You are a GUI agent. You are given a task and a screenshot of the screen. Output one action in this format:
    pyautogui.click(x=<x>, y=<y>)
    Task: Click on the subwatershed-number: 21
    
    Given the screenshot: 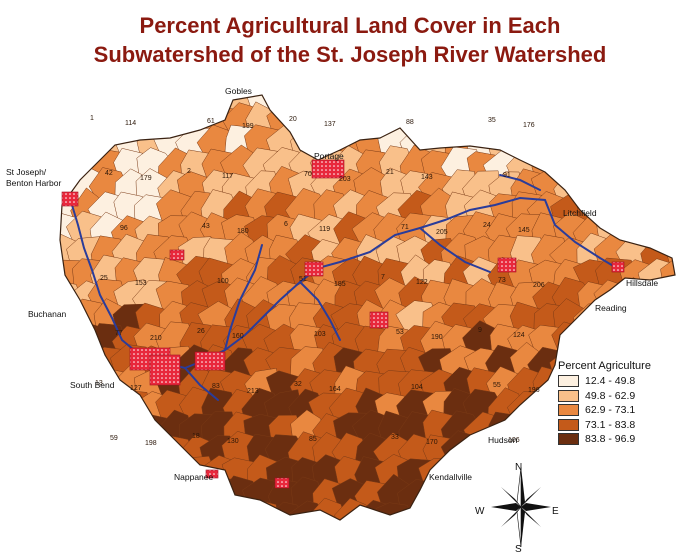 What is the action you would take?
    pyautogui.click(x=390, y=172)
    